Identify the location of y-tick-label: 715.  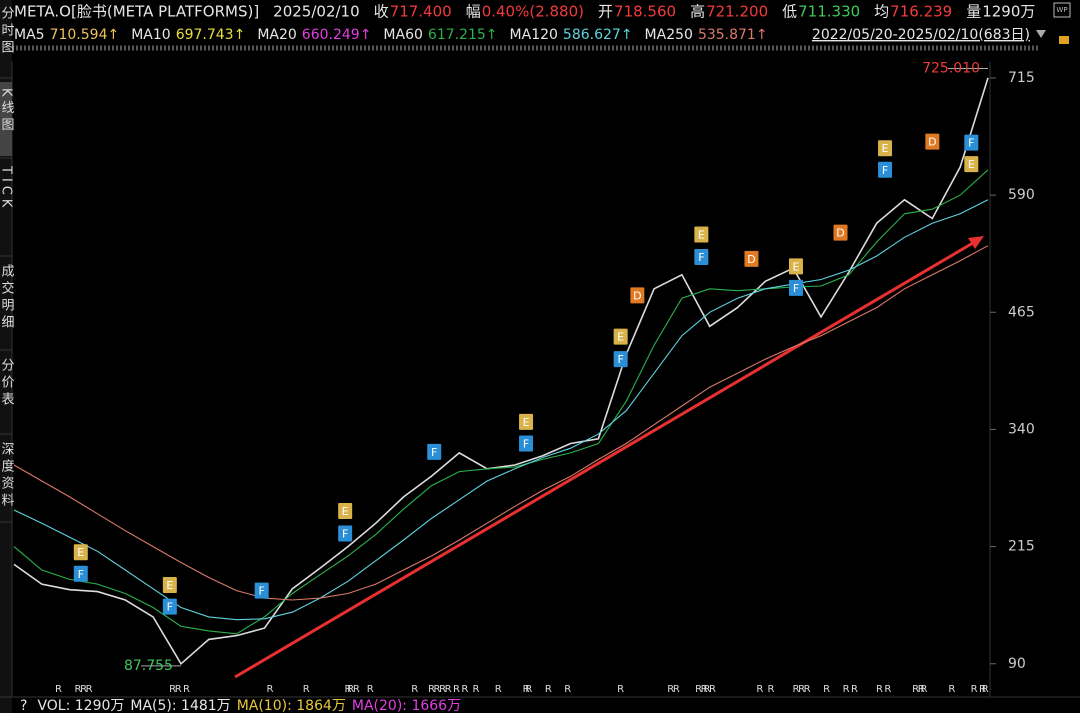
(1021, 78).